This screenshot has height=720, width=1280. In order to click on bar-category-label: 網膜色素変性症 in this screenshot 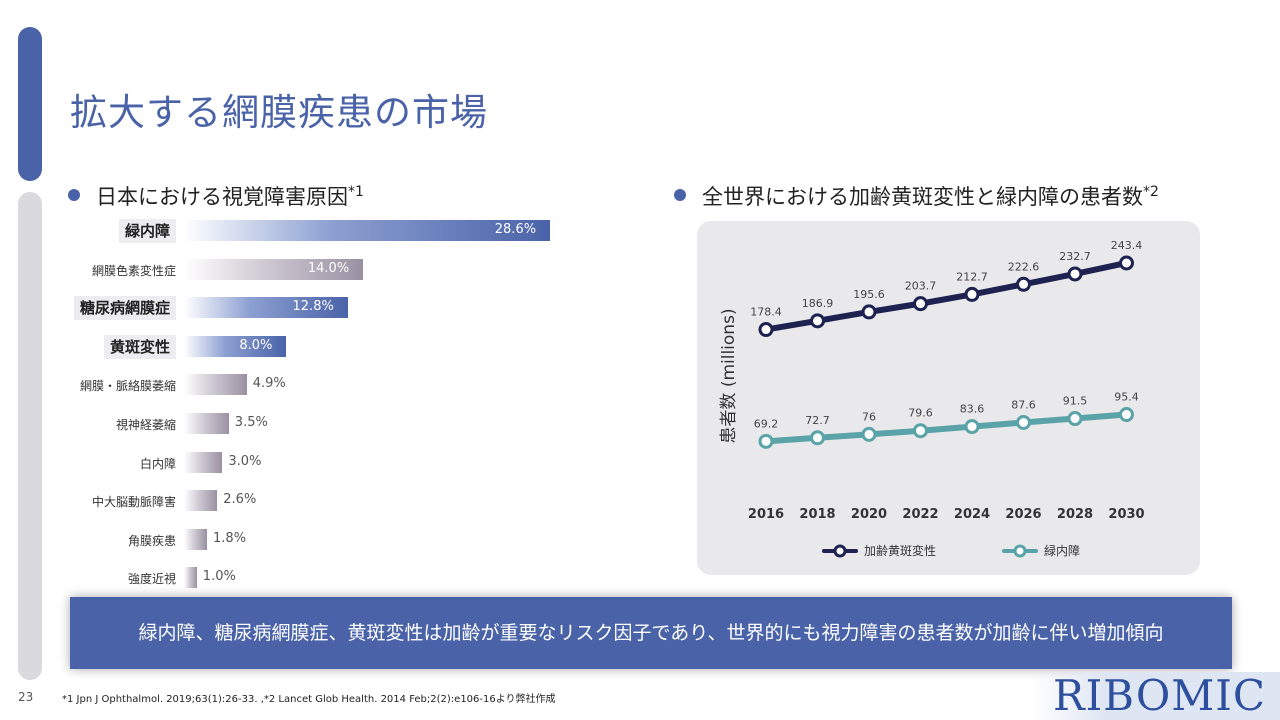, I will do `click(133, 270)`.